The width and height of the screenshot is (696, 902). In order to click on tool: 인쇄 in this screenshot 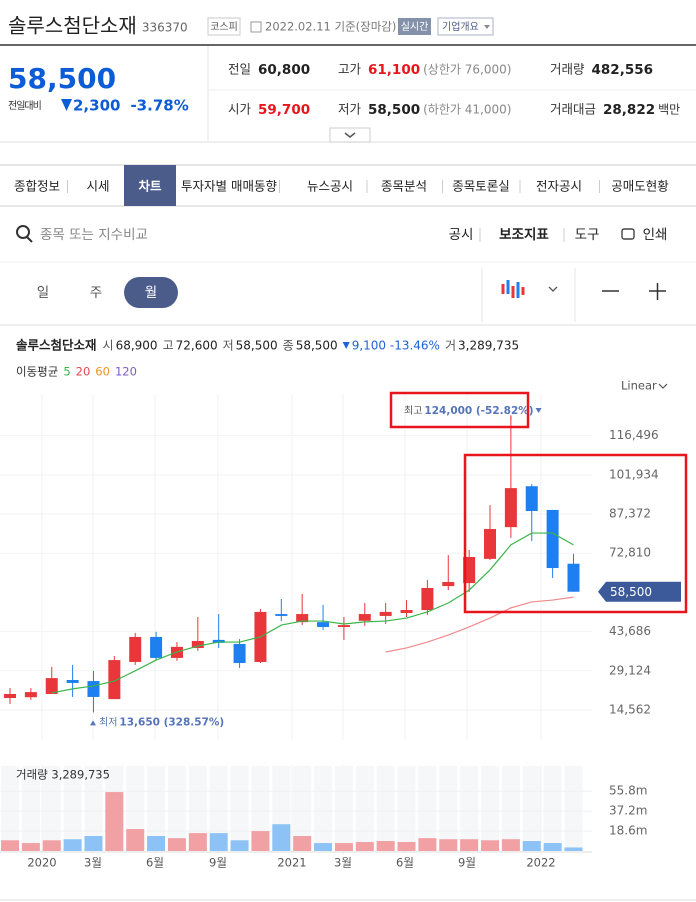, I will do `click(655, 235)`.